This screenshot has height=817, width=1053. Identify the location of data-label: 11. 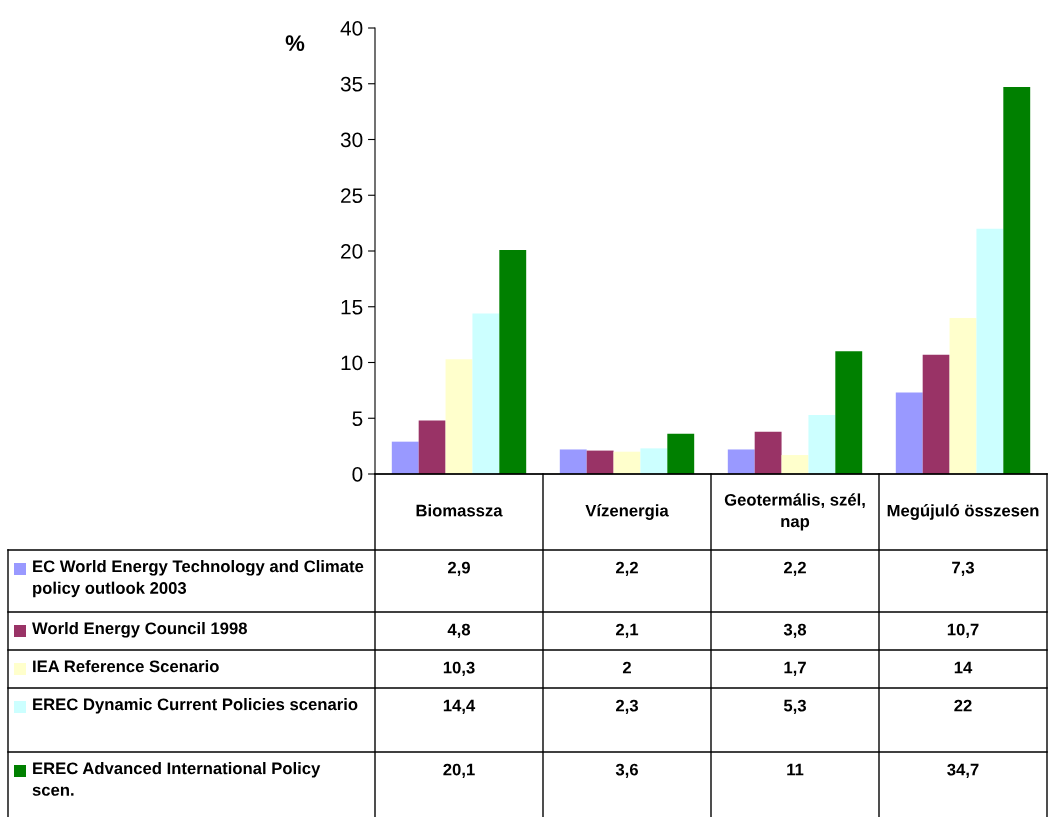
(795, 769).